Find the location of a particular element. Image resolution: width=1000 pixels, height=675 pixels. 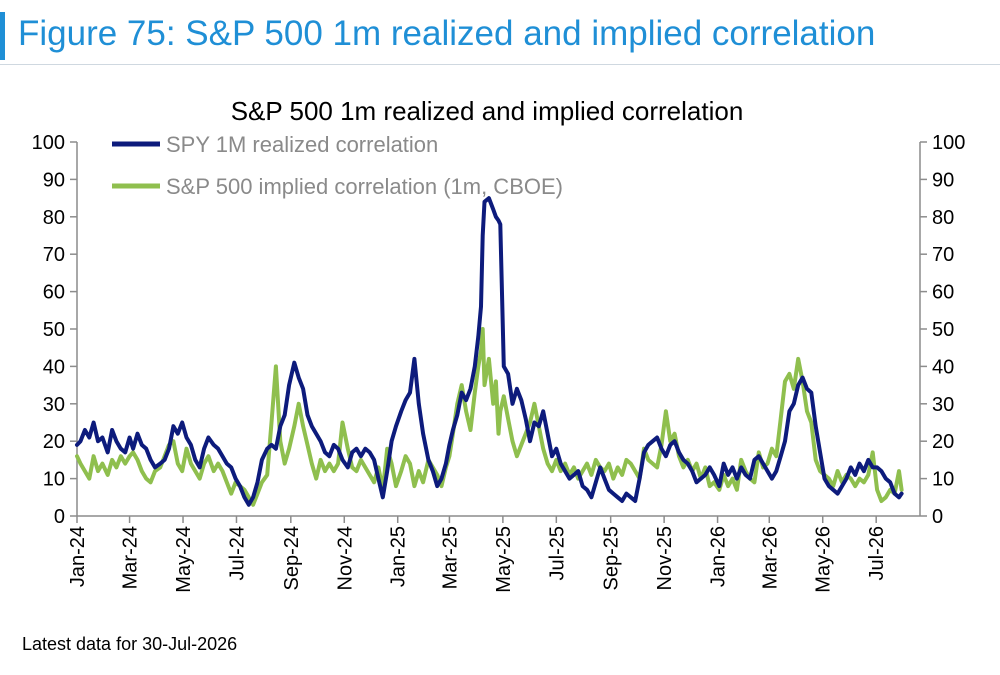

x-tick-label: Mar-25 is located at coordinates (450, 557).